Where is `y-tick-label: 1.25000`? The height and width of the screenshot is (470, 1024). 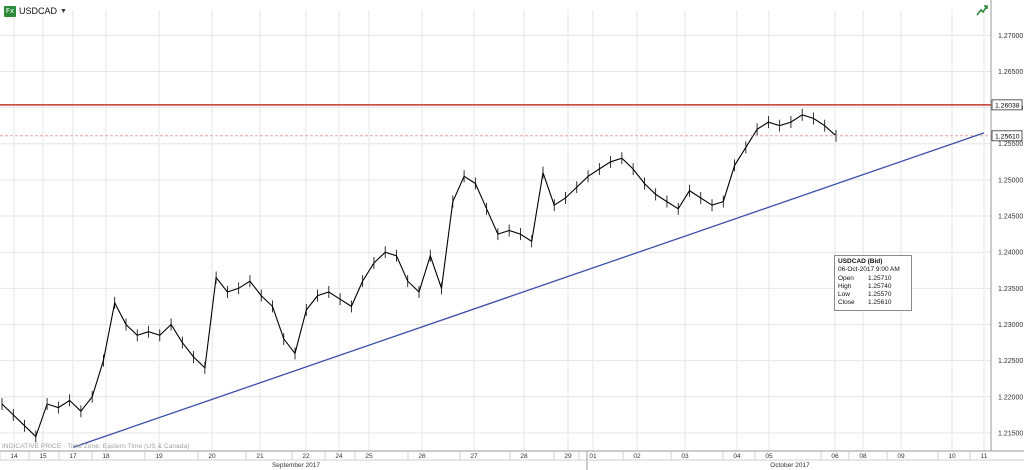 y-tick-label: 1.25000 is located at coordinates (1010, 180).